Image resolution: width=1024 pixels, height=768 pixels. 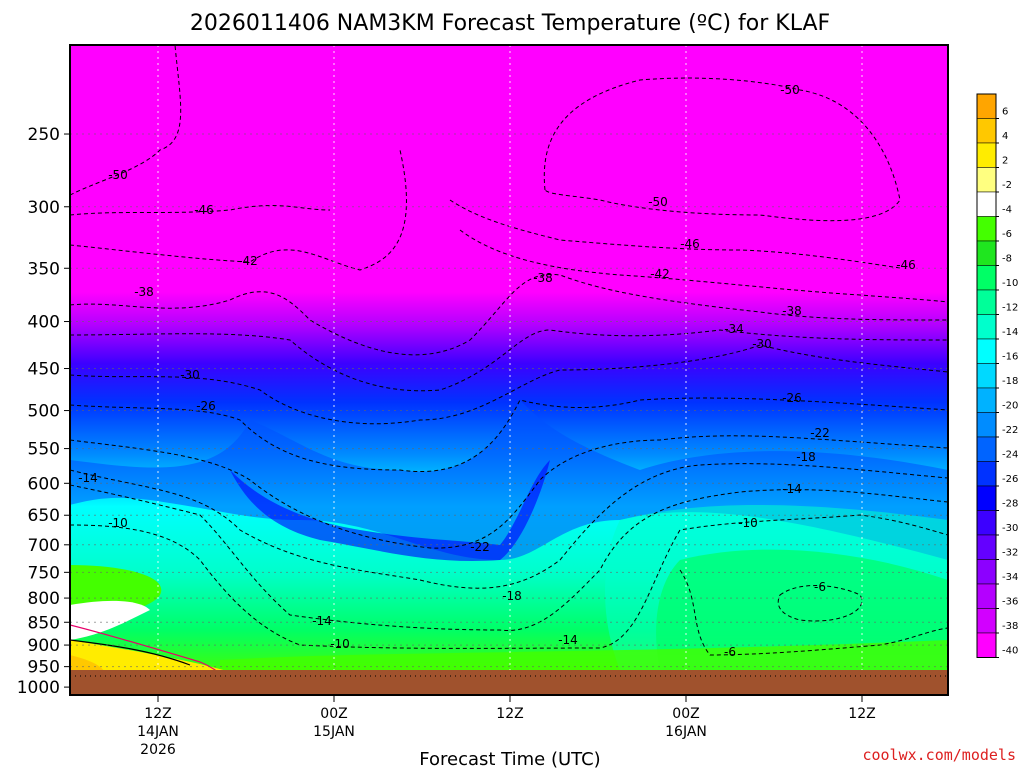 I want to click on colorbar-label: -14, so click(x=1010, y=332).